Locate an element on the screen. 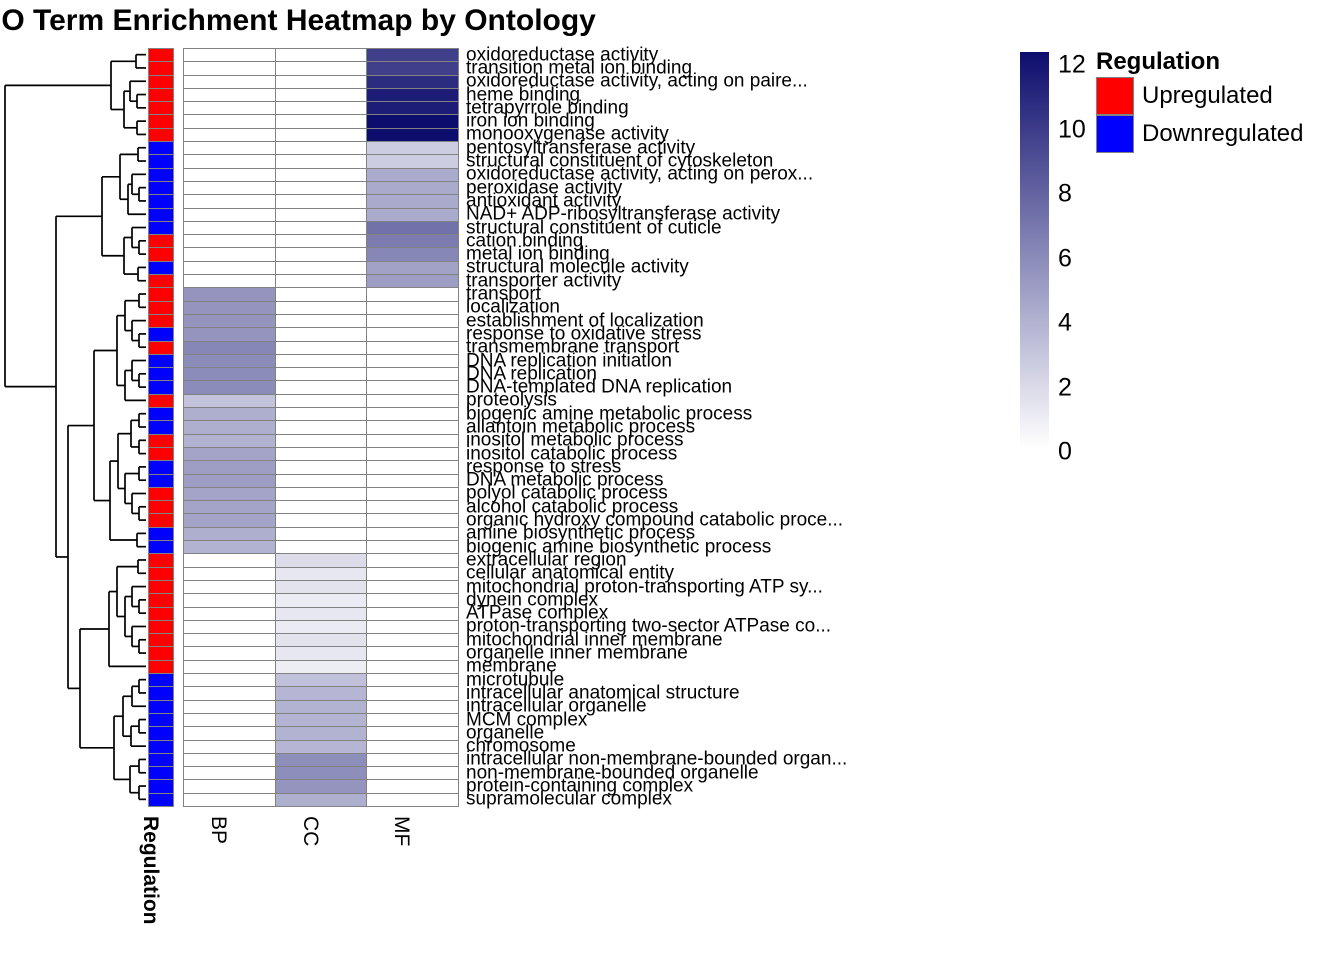 This screenshot has width=1344, height=960. row-label: MCM complex is located at coordinates (527, 720).